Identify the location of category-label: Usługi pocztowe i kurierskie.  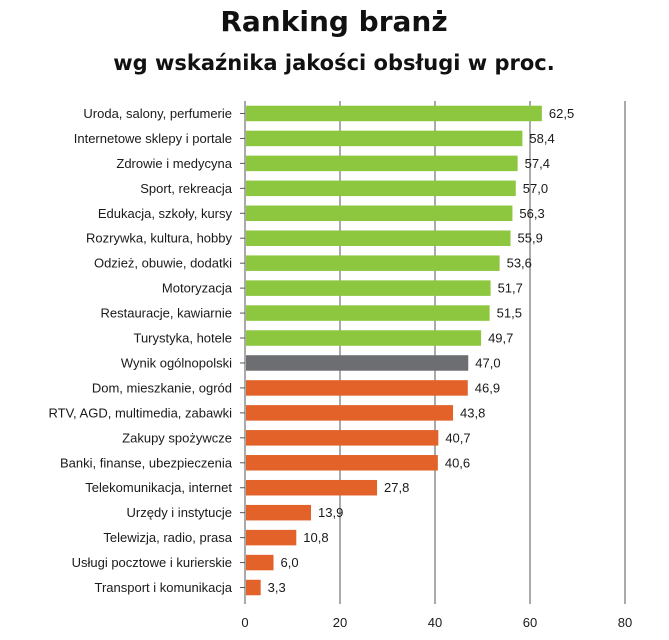
(152, 562).